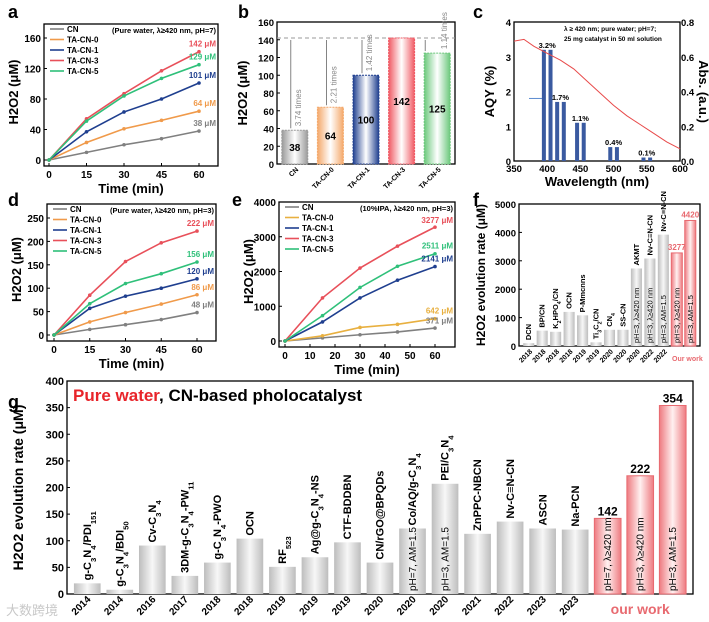  I want to click on ratio-label: 1.42 times, so click(369, 52).